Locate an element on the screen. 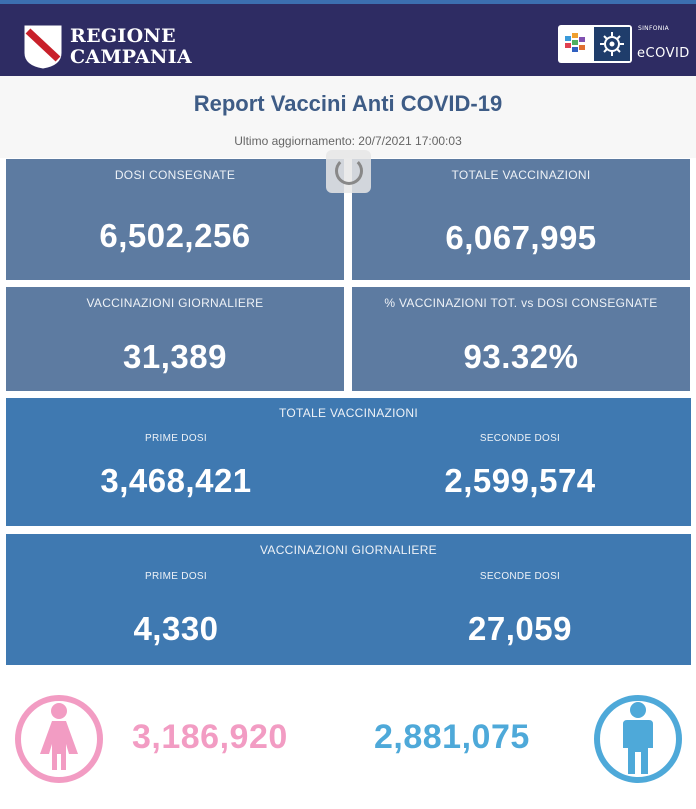 This screenshot has width=696, height=809. kpi-label: VACCINAZIONI GIORNALIERE is located at coordinates (175, 303).